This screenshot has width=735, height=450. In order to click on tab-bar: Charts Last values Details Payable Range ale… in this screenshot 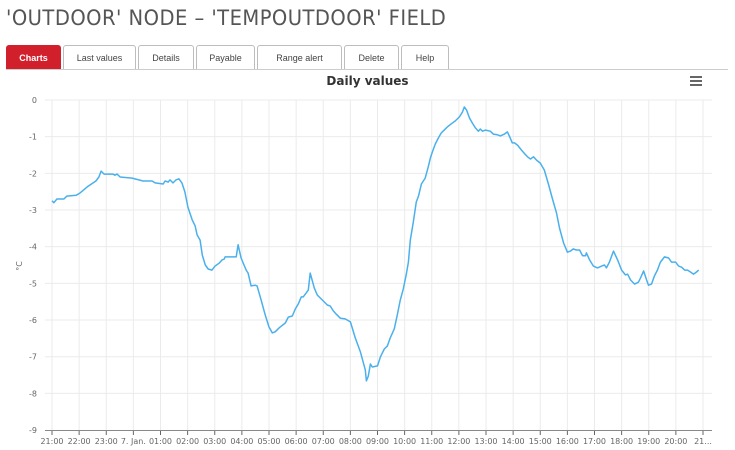, I will do `click(228, 57)`.